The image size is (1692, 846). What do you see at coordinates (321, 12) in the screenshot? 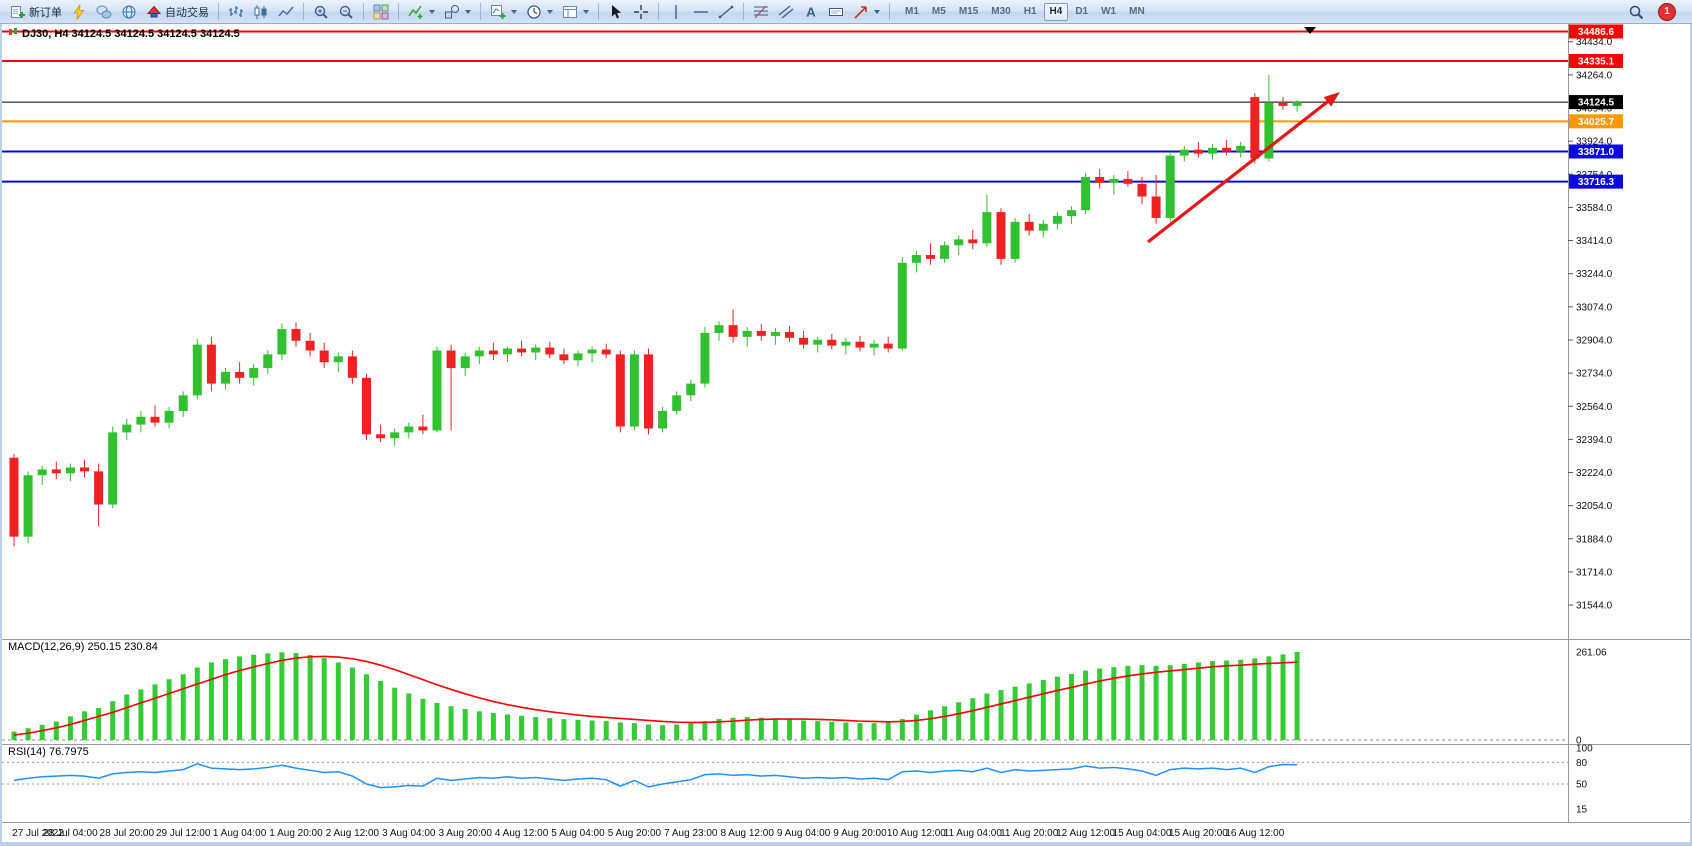
I see `zoom-in-button` at bounding box center [321, 12].